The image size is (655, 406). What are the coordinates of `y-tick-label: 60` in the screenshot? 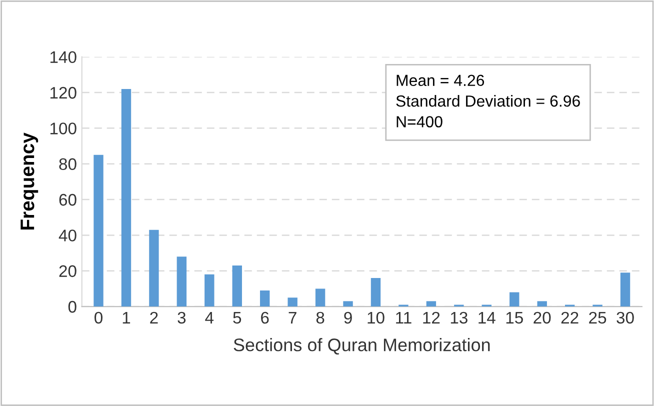 It's located at (67, 200).